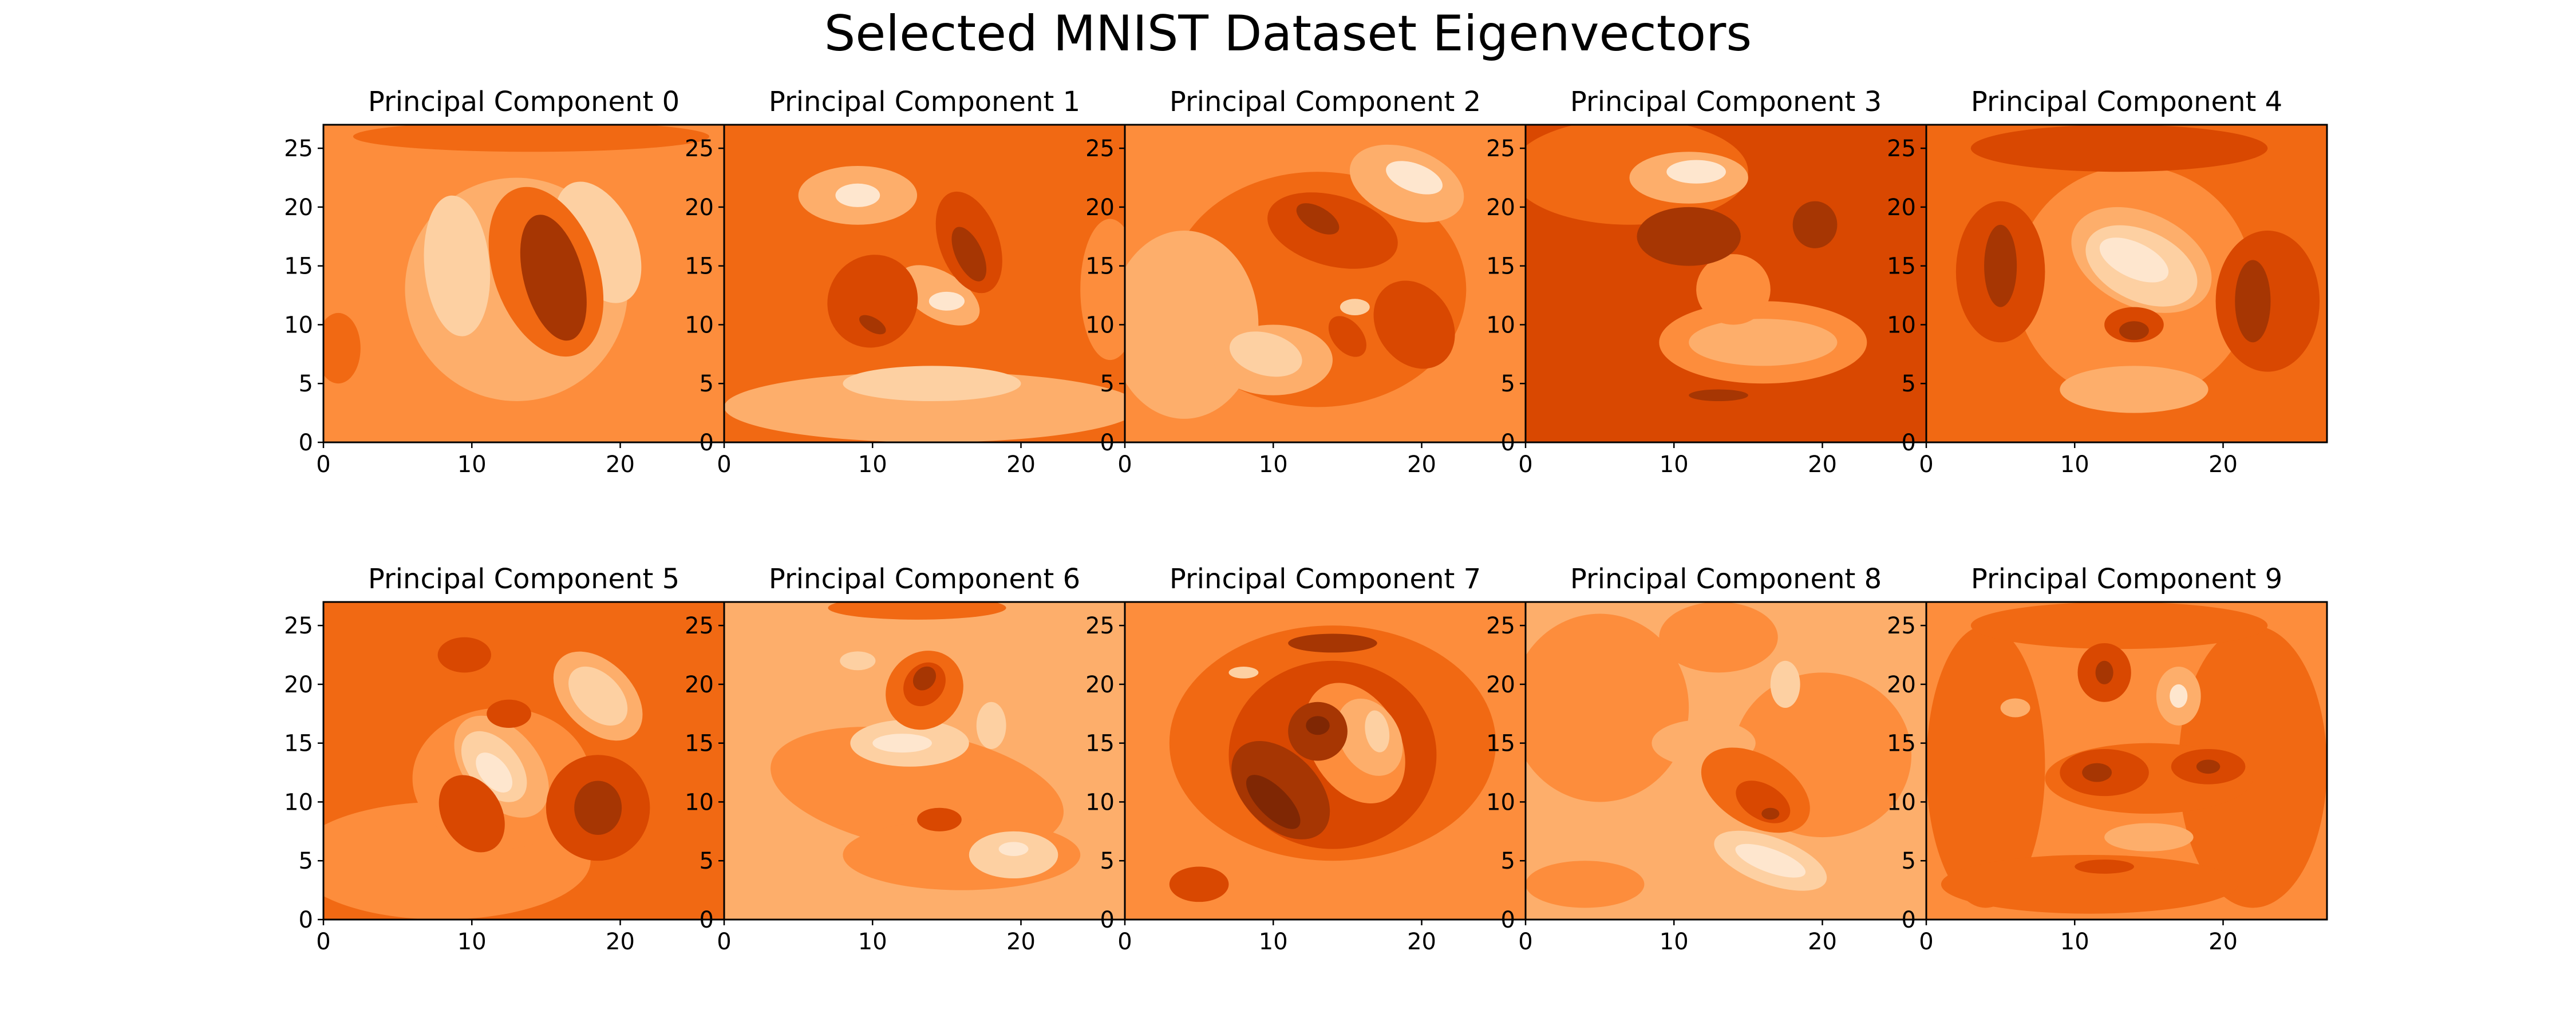  Describe the element at coordinates (523, 579) in the screenshot. I see `subplot-title: Principal Component 5` at that location.